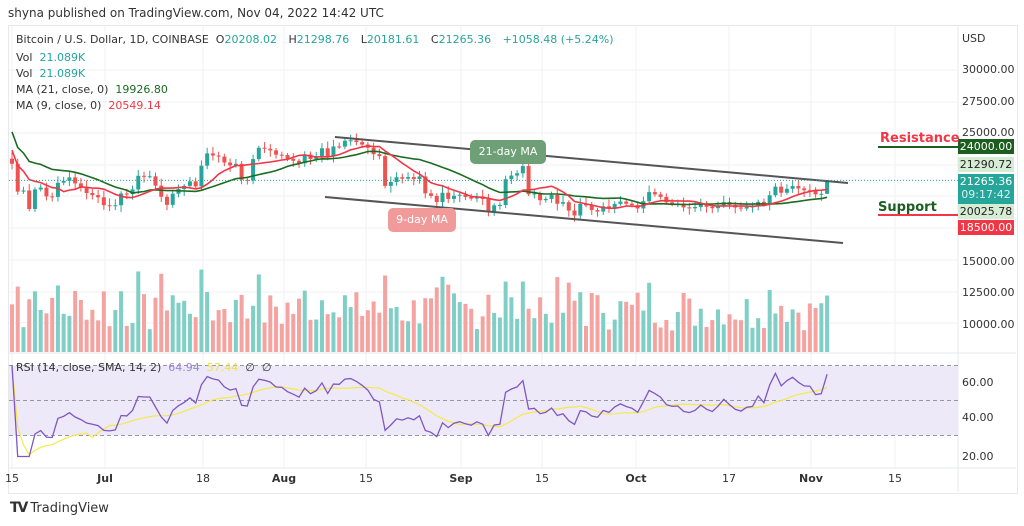 The image size is (1024, 526). I want to click on high-label: H, so click(292, 39).